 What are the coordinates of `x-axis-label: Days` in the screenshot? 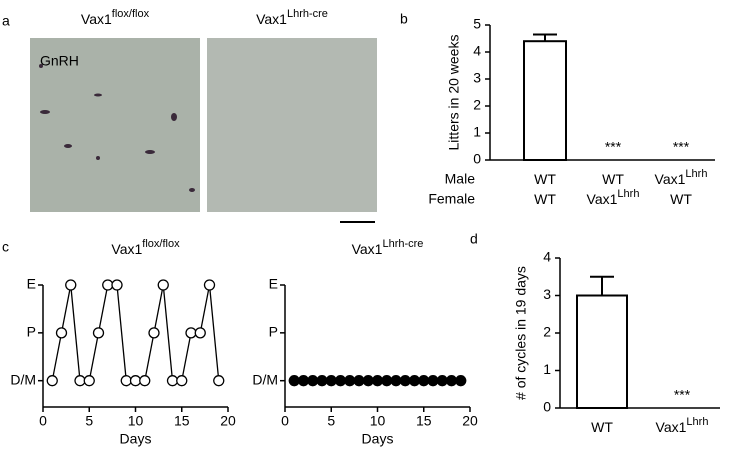 It's located at (378, 439).